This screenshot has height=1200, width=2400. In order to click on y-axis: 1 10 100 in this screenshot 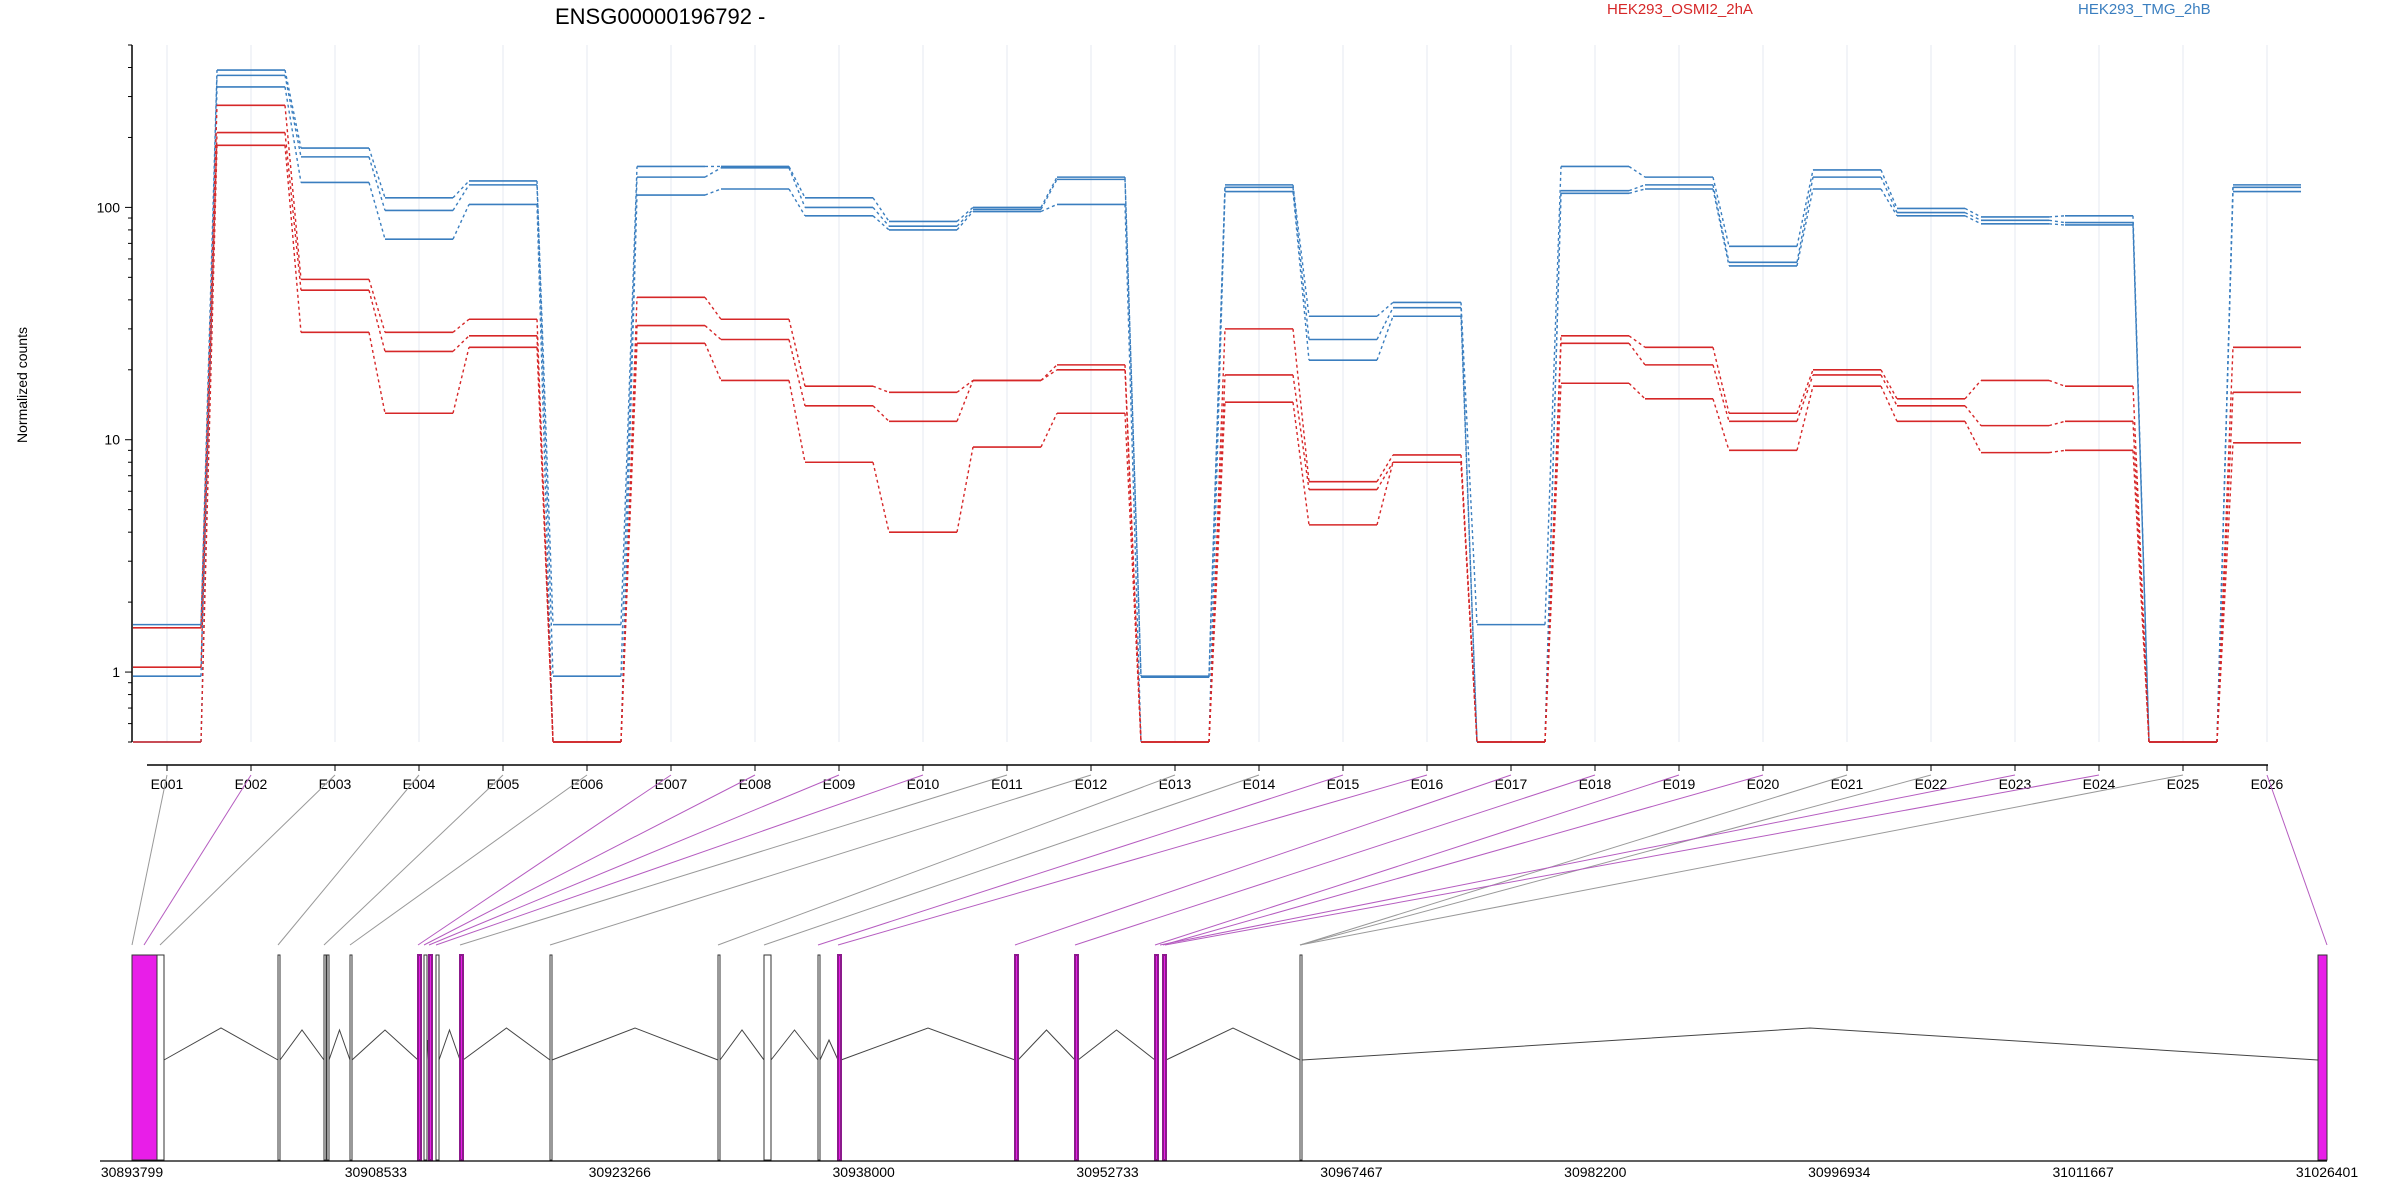, I will do `click(115, 393)`.